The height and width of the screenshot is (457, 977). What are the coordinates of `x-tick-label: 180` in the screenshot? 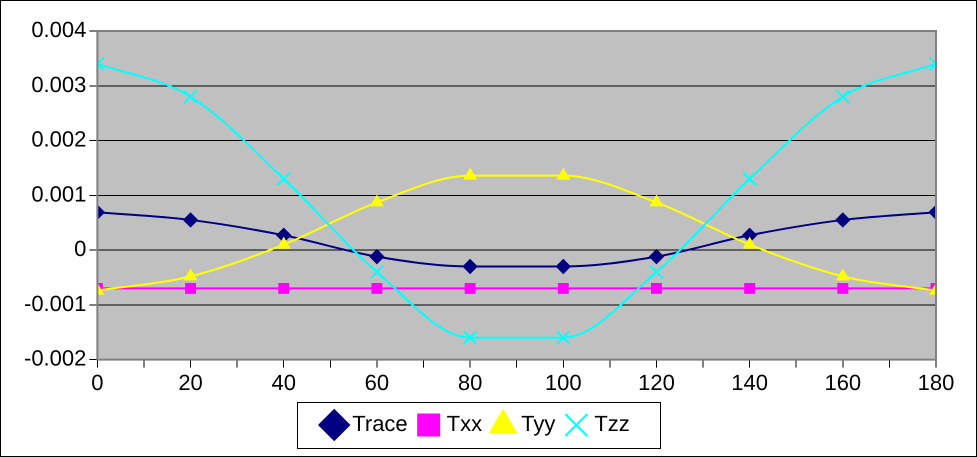 It's located at (936, 382).